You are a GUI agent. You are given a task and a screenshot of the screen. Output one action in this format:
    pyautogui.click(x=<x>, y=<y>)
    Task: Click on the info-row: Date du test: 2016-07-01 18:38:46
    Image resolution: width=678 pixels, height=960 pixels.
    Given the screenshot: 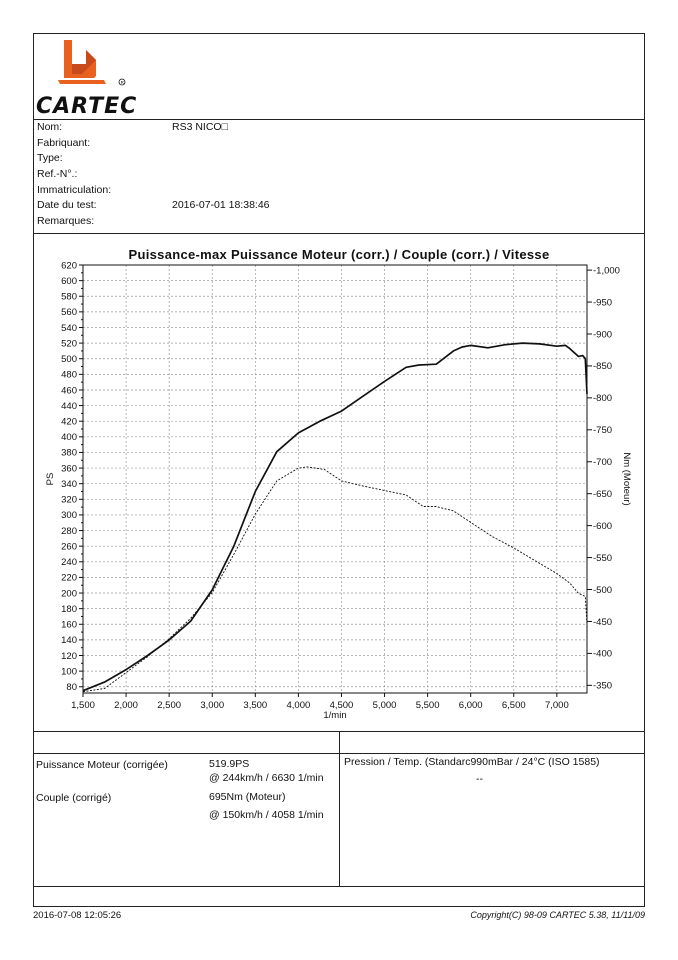 What is the action you would take?
    pyautogui.click(x=337, y=206)
    